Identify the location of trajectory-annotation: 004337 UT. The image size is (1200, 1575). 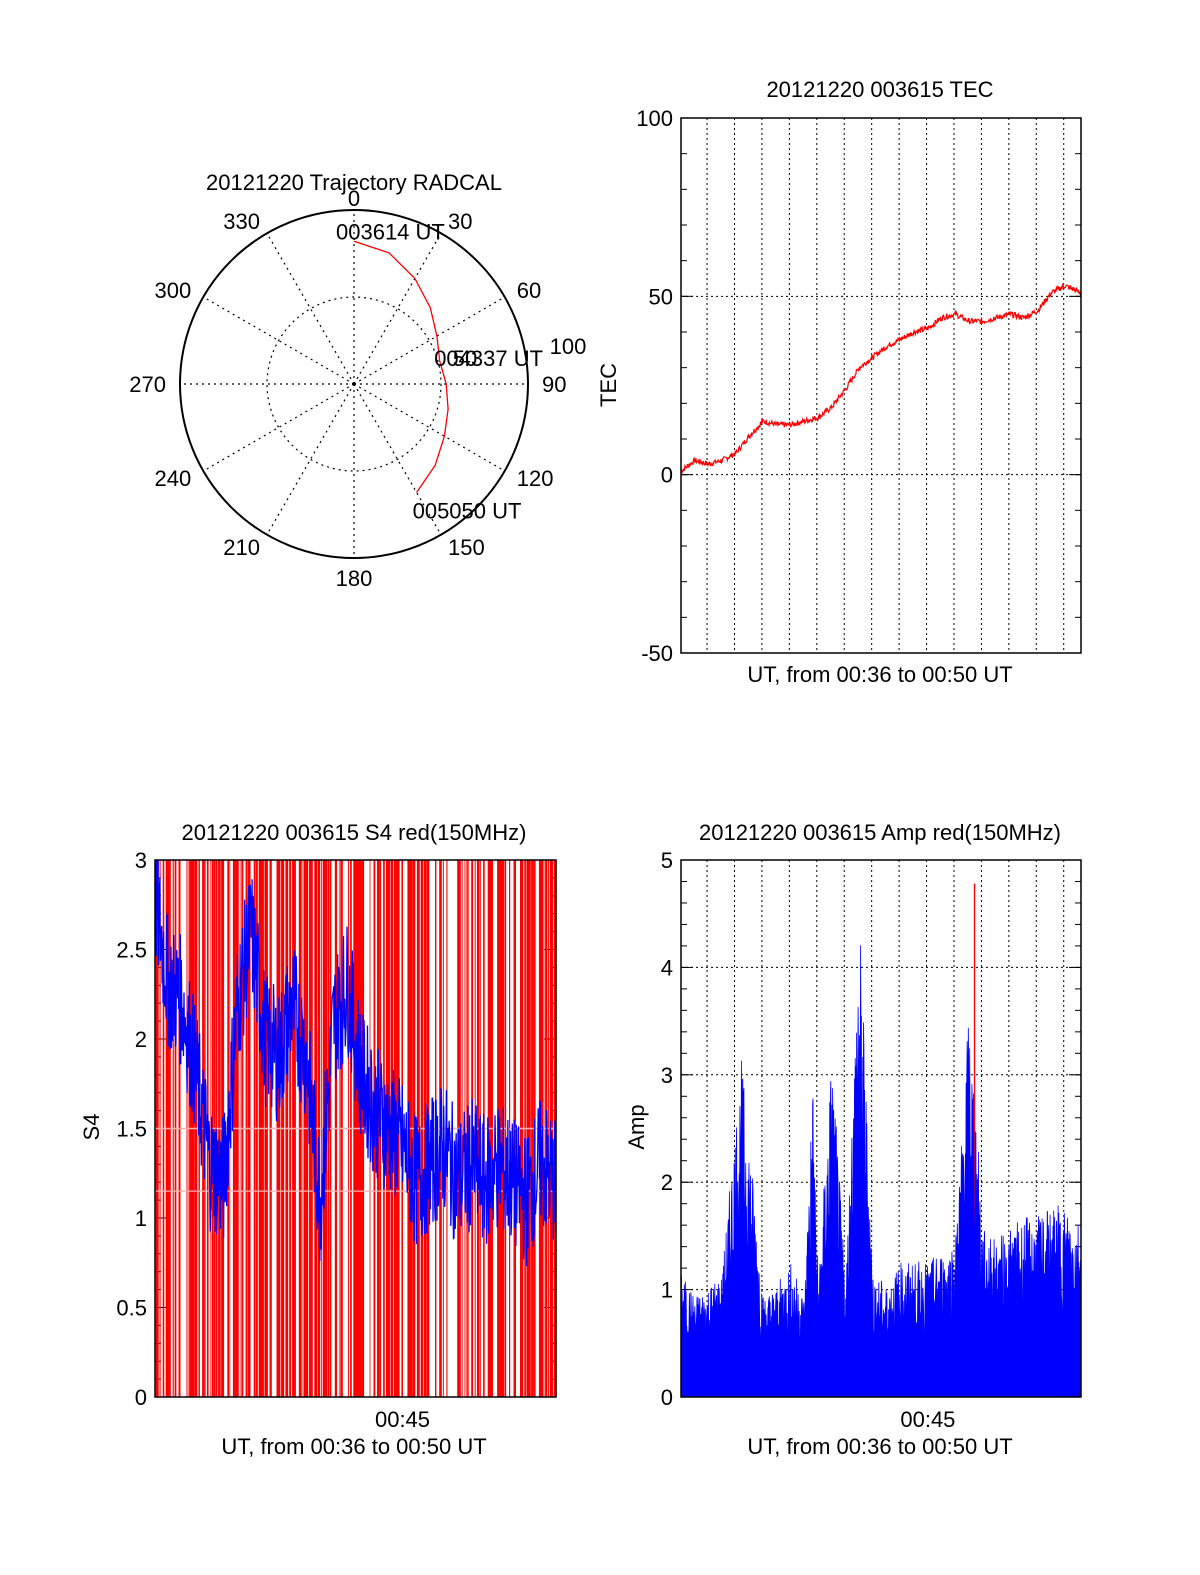
(488, 358).